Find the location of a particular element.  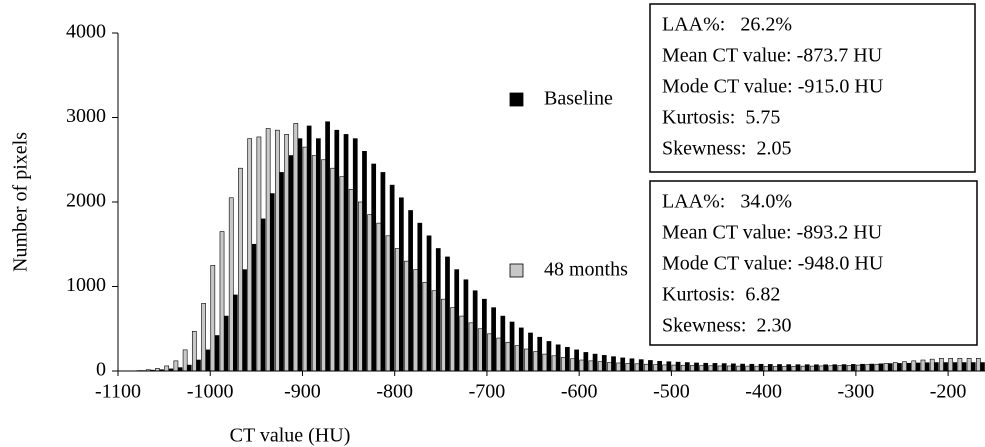

y-axis-title: Number of pixels is located at coordinates (21, 202).